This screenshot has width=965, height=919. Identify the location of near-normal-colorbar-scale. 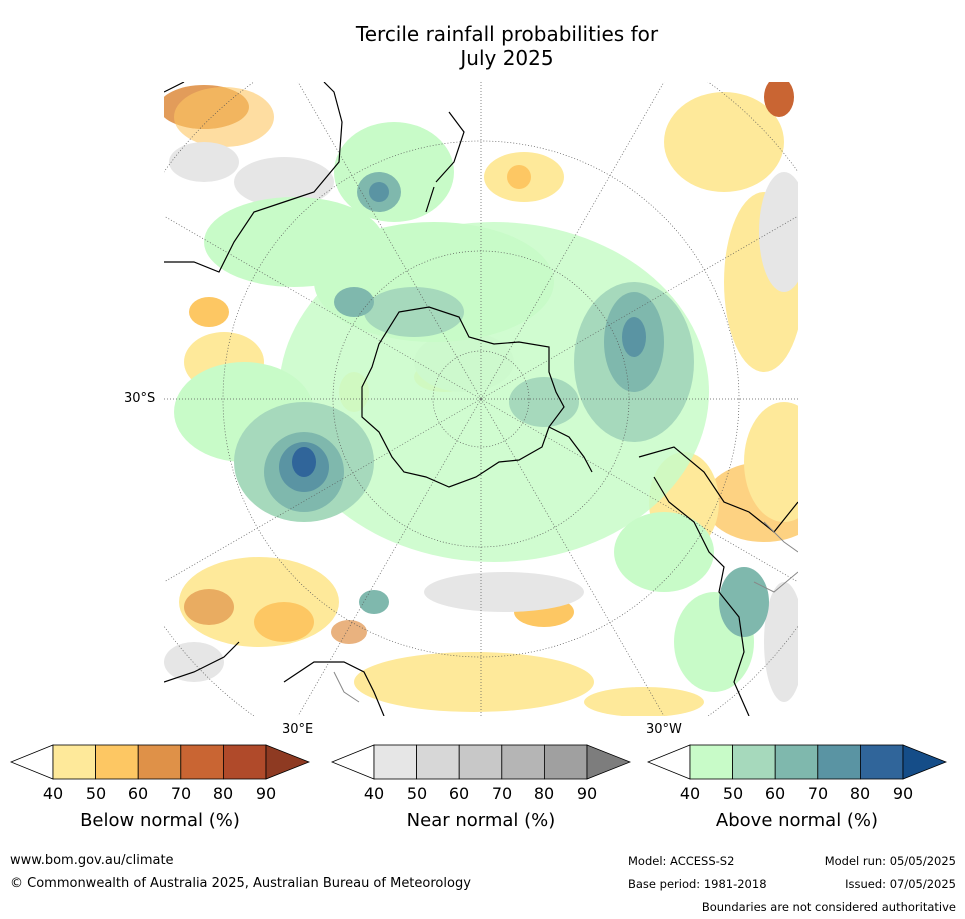
(481, 762).